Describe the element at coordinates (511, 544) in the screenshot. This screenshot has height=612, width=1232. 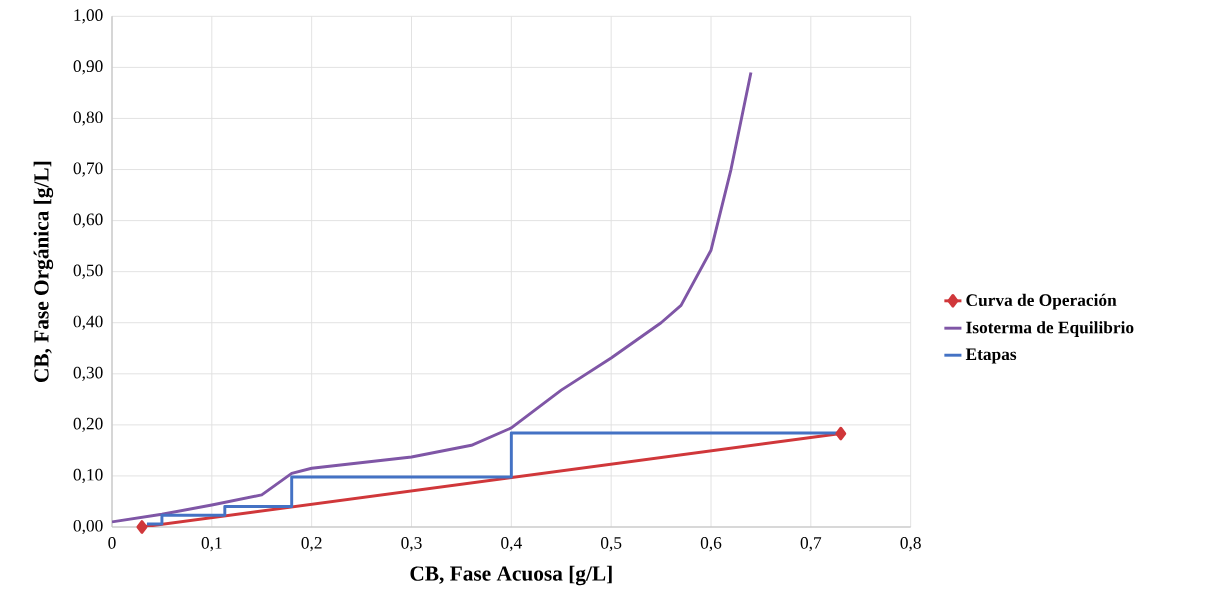
I see `x-tick-label: 0,4` at that location.